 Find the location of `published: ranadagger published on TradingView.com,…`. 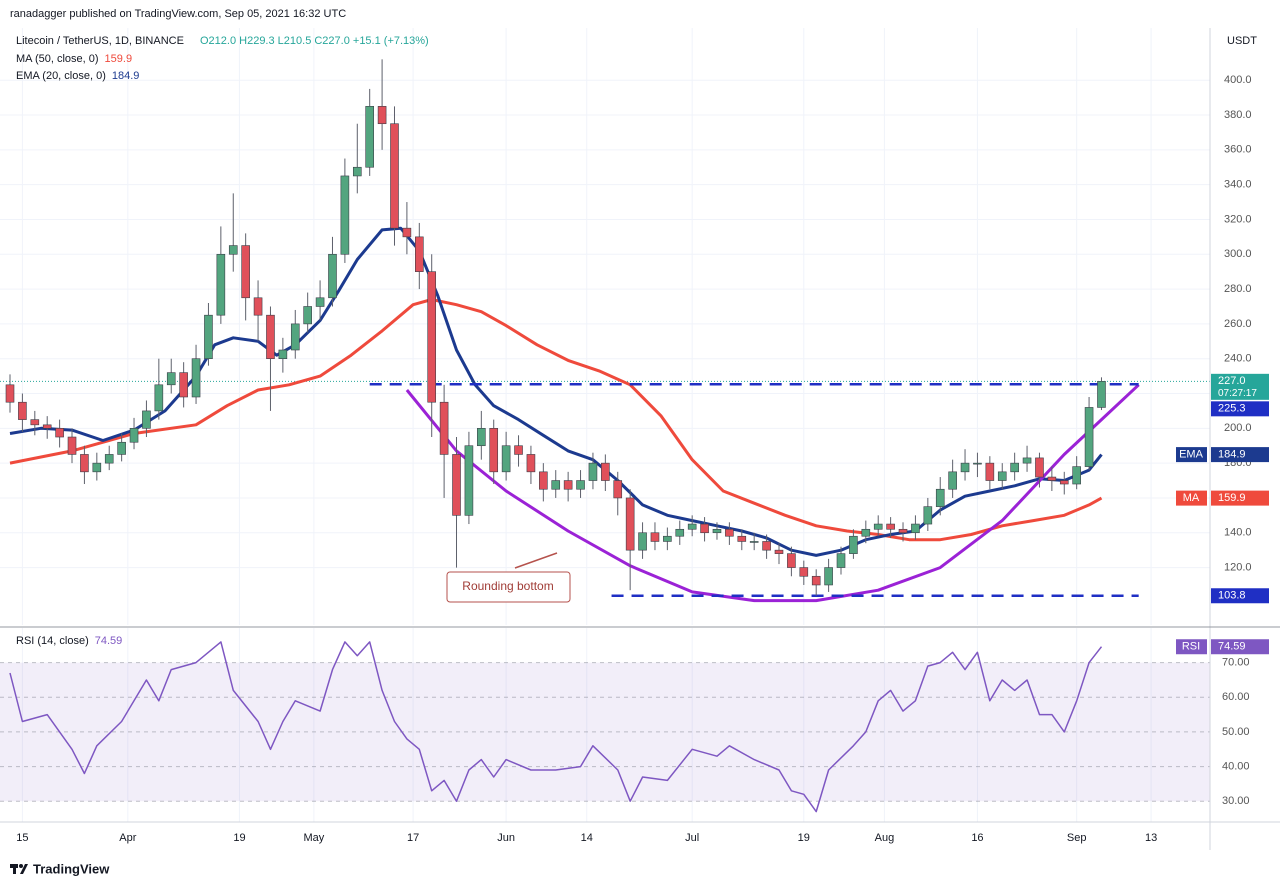

published: ranadagger published on TradingView.com,… is located at coordinates (178, 14).